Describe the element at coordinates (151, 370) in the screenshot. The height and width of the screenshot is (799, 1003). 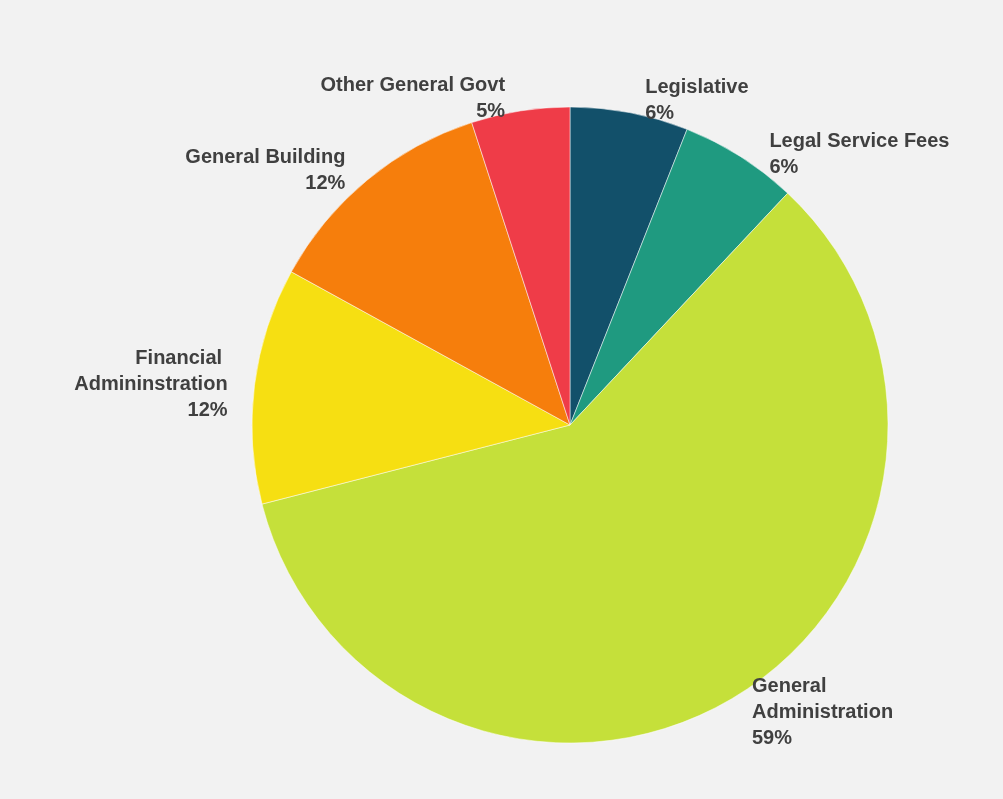
I see `slice-label: Financial Admininstration` at that location.